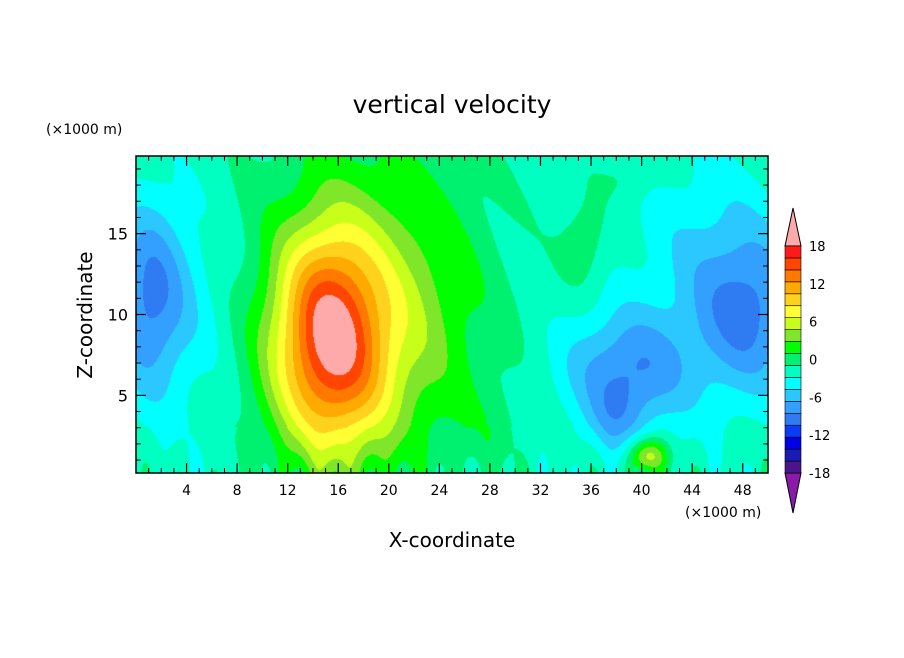 The width and height of the screenshot is (904, 658). Describe the element at coordinates (819, 436) in the screenshot. I see `colorbar-tick-label: -12` at that location.